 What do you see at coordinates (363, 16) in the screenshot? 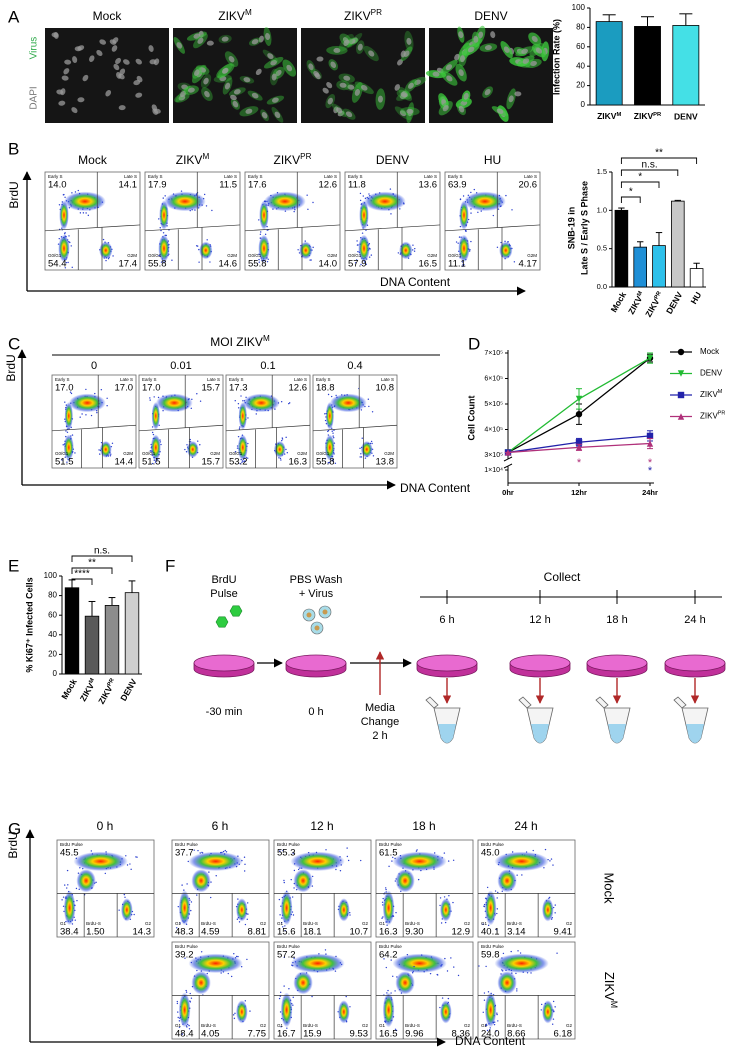
I see `image-title: ZIKVPR` at bounding box center [363, 16].